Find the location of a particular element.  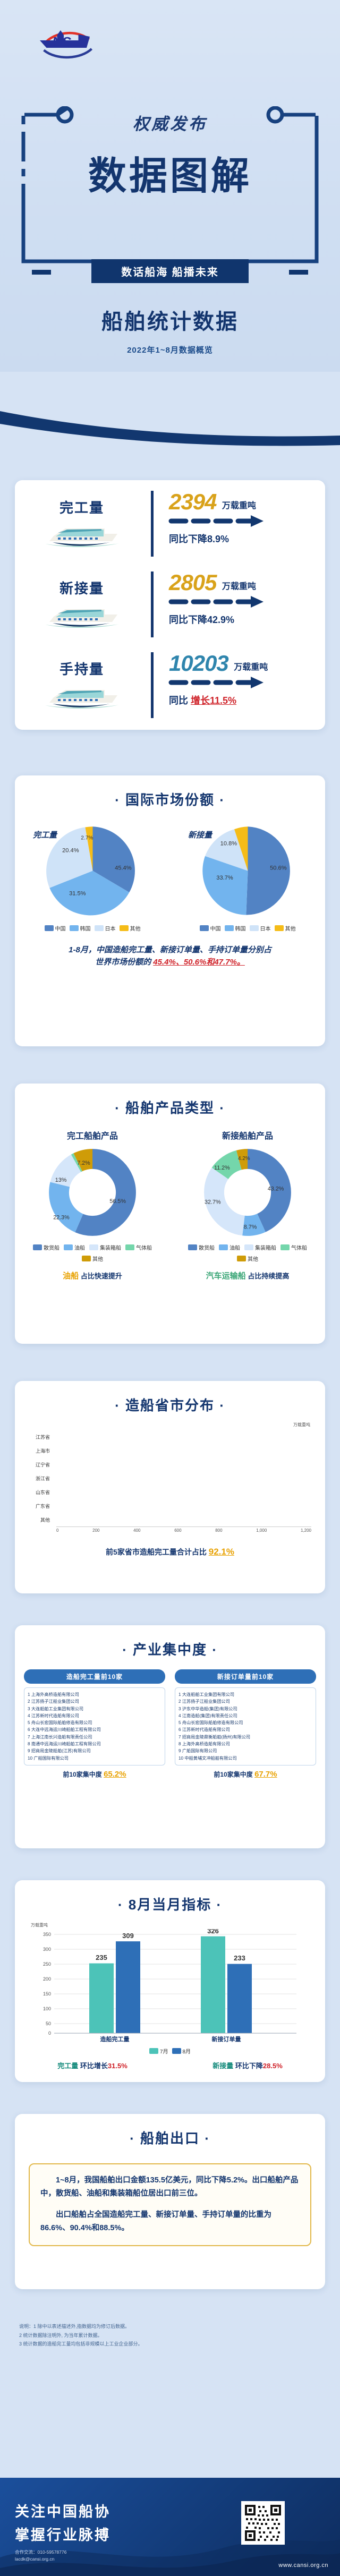

bar-jul is located at coordinates (213, 1985).